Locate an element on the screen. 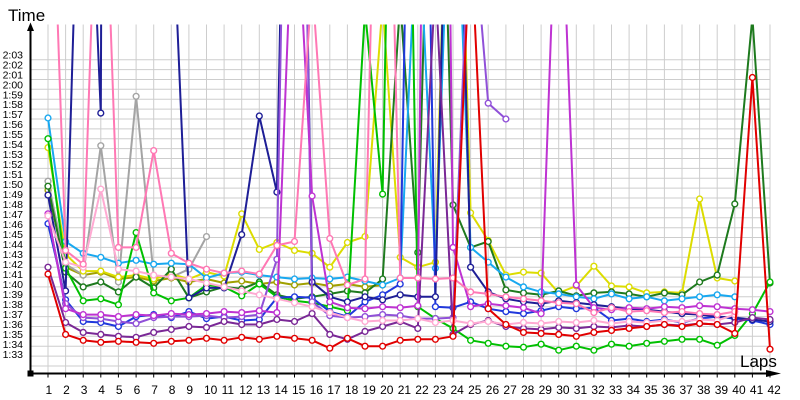 The width and height of the screenshot is (800, 400). svg-text: 37 is located at coordinates (687, 390).